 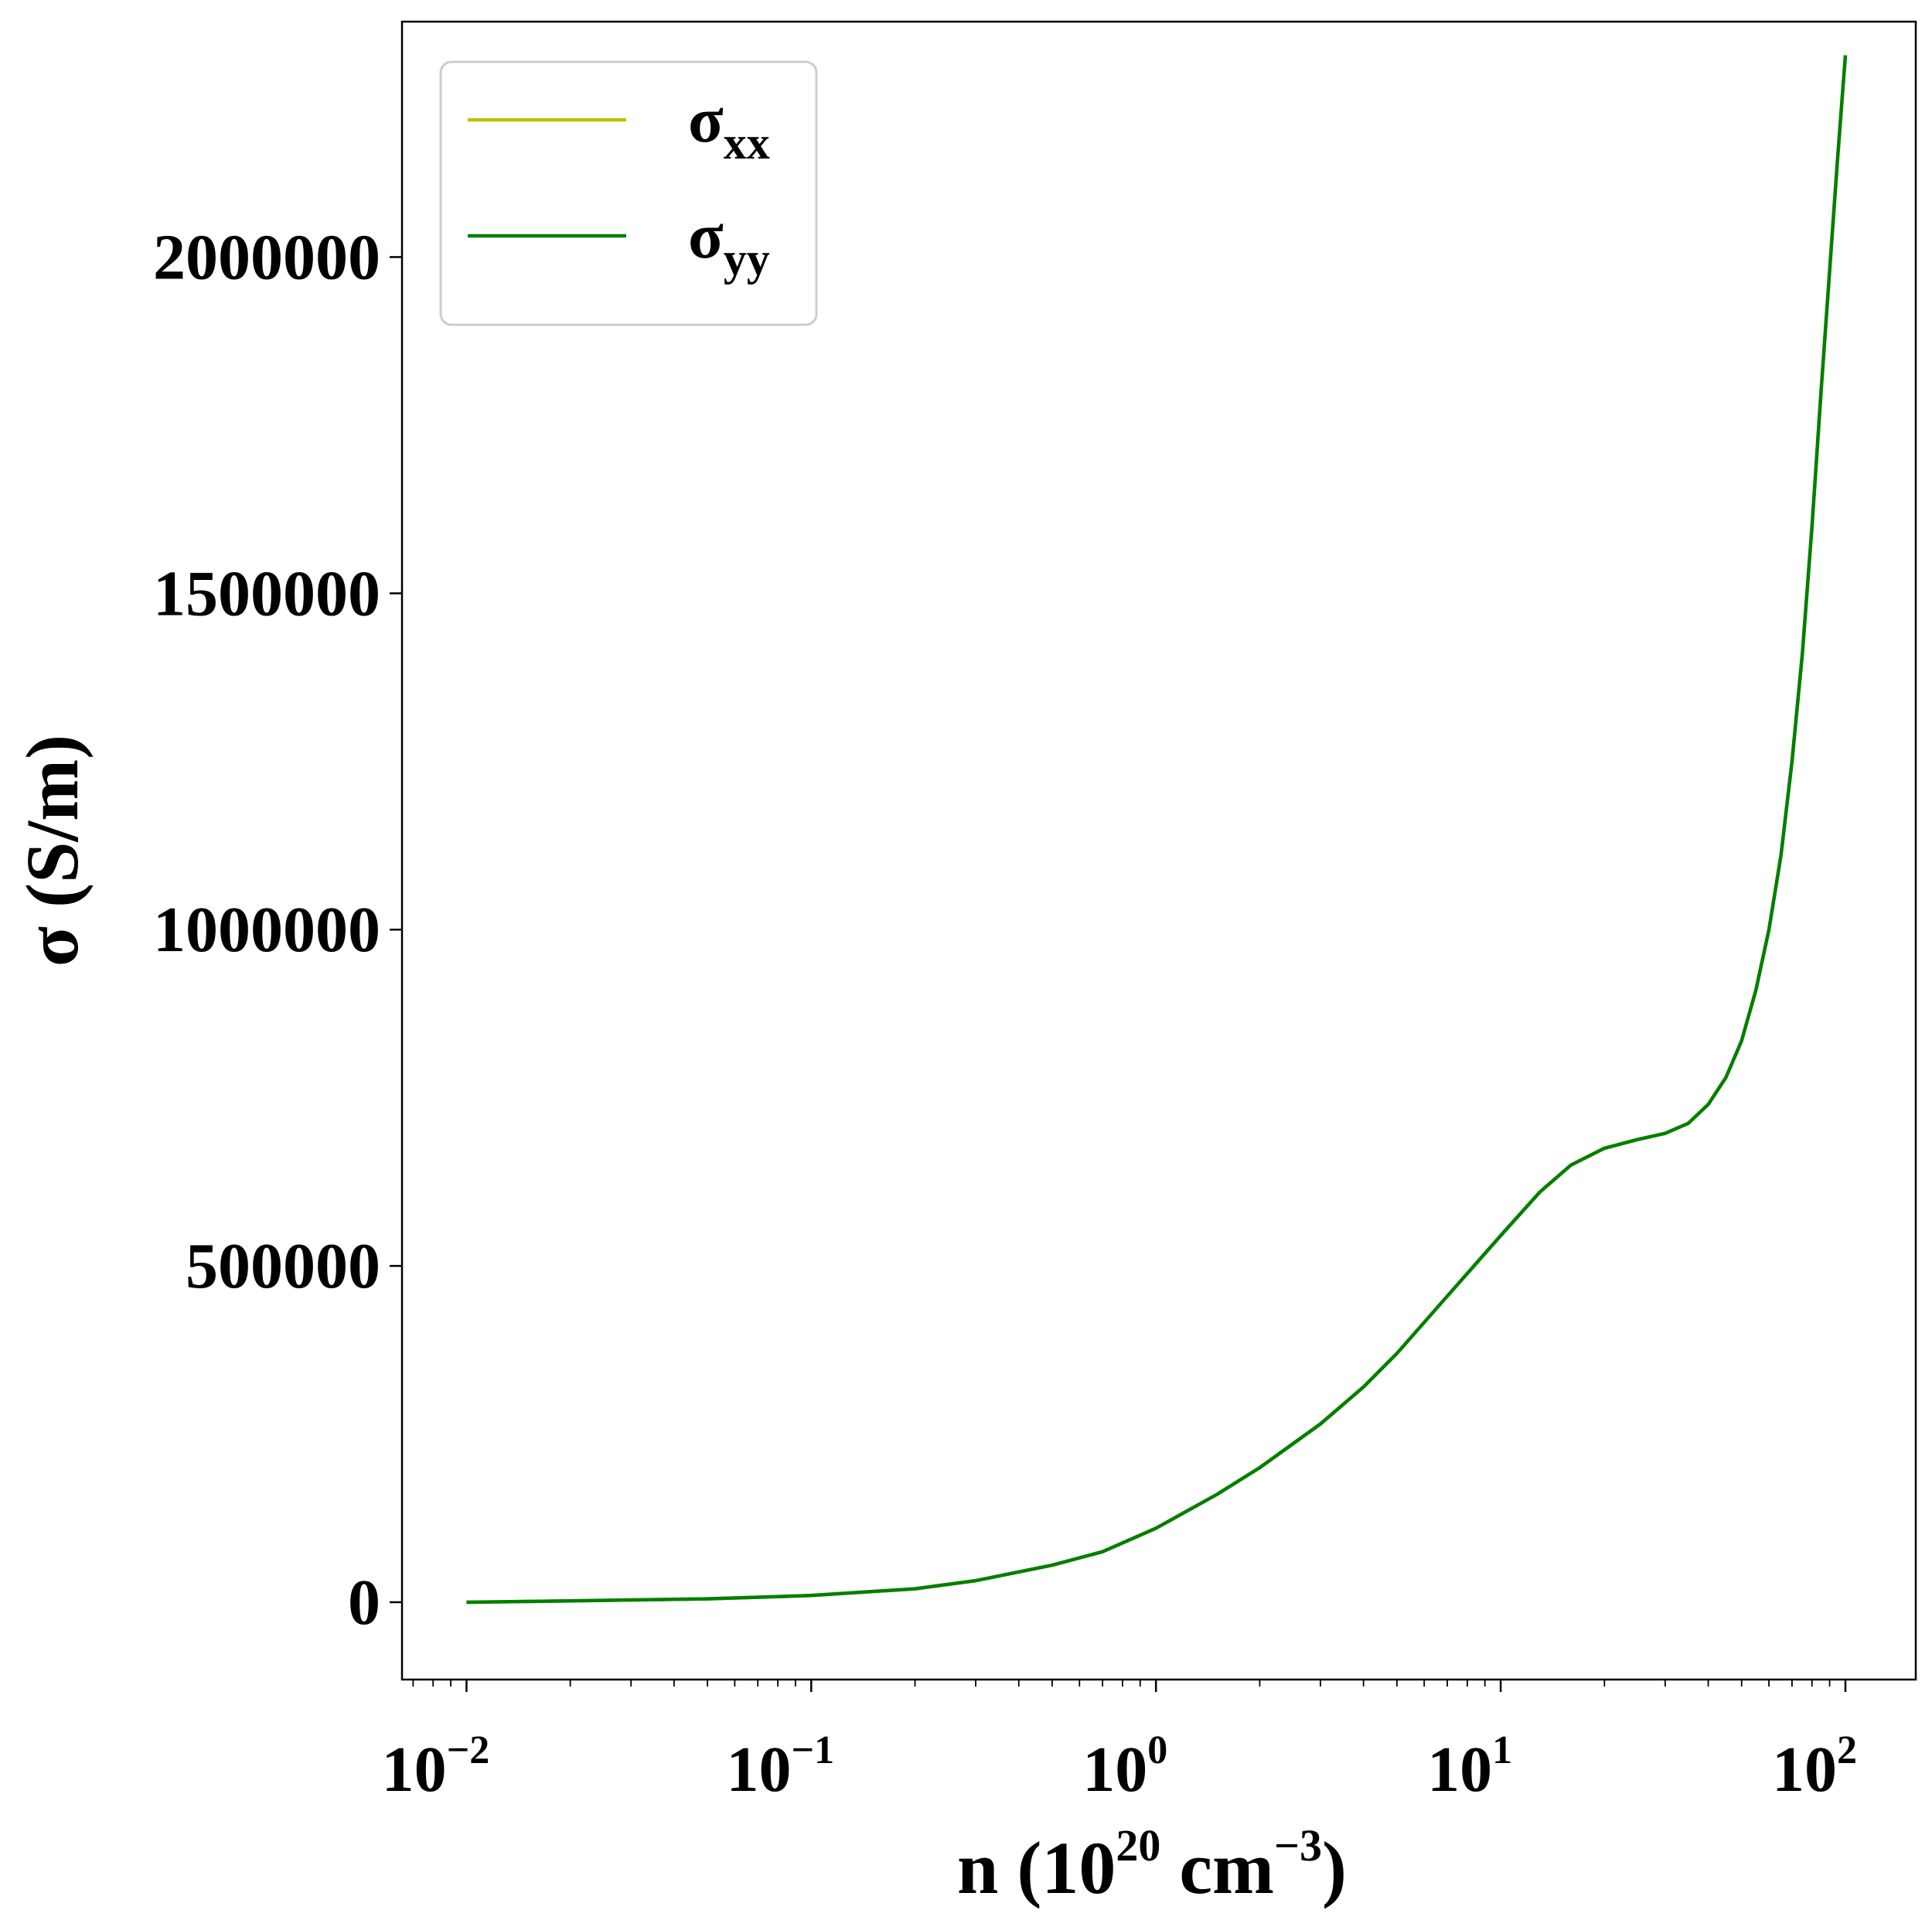 I want to click on x-tick-label: 10², so click(x=1814, y=1767).